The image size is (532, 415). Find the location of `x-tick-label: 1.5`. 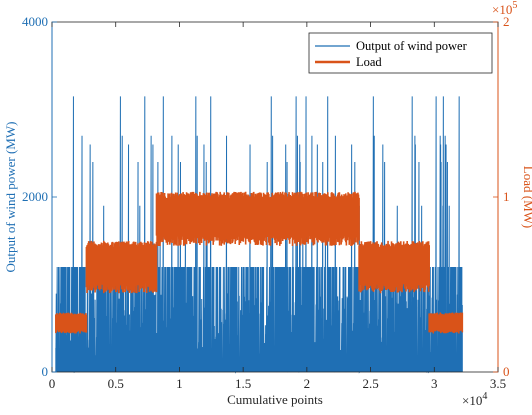

x-tick-label: 1.5 is located at coordinates (243, 383).